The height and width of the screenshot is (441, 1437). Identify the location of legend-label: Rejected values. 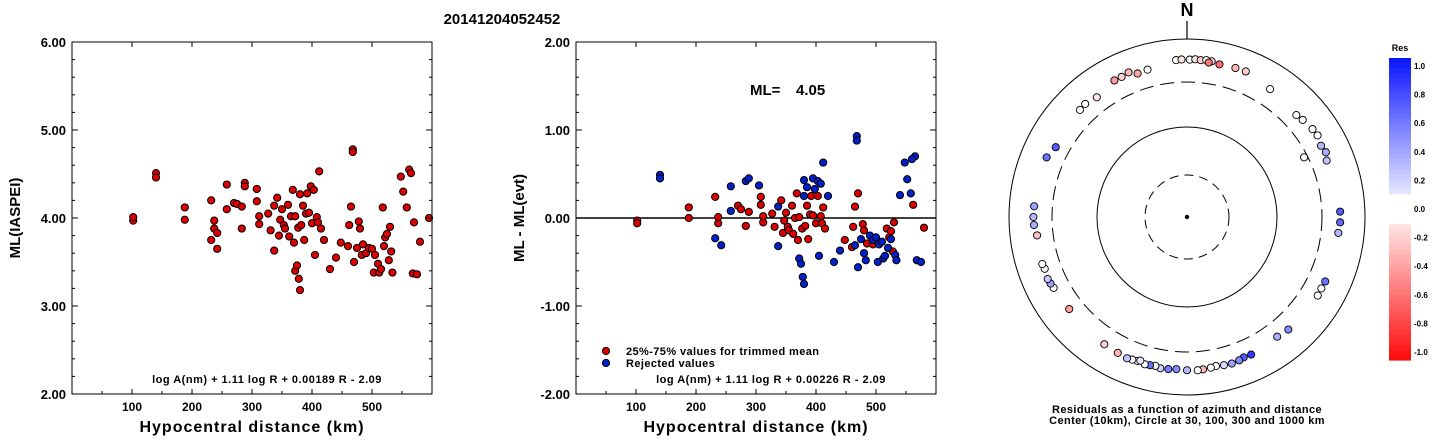
(670, 364).